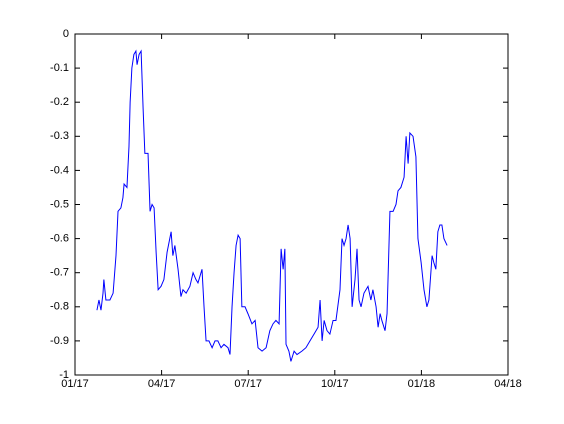 Image resolution: width=564 pixels, height=424 pixels. Describe the element at coordinates (59, 239) in the screenshot. I see `y-tick-label: -0.6` at that location.